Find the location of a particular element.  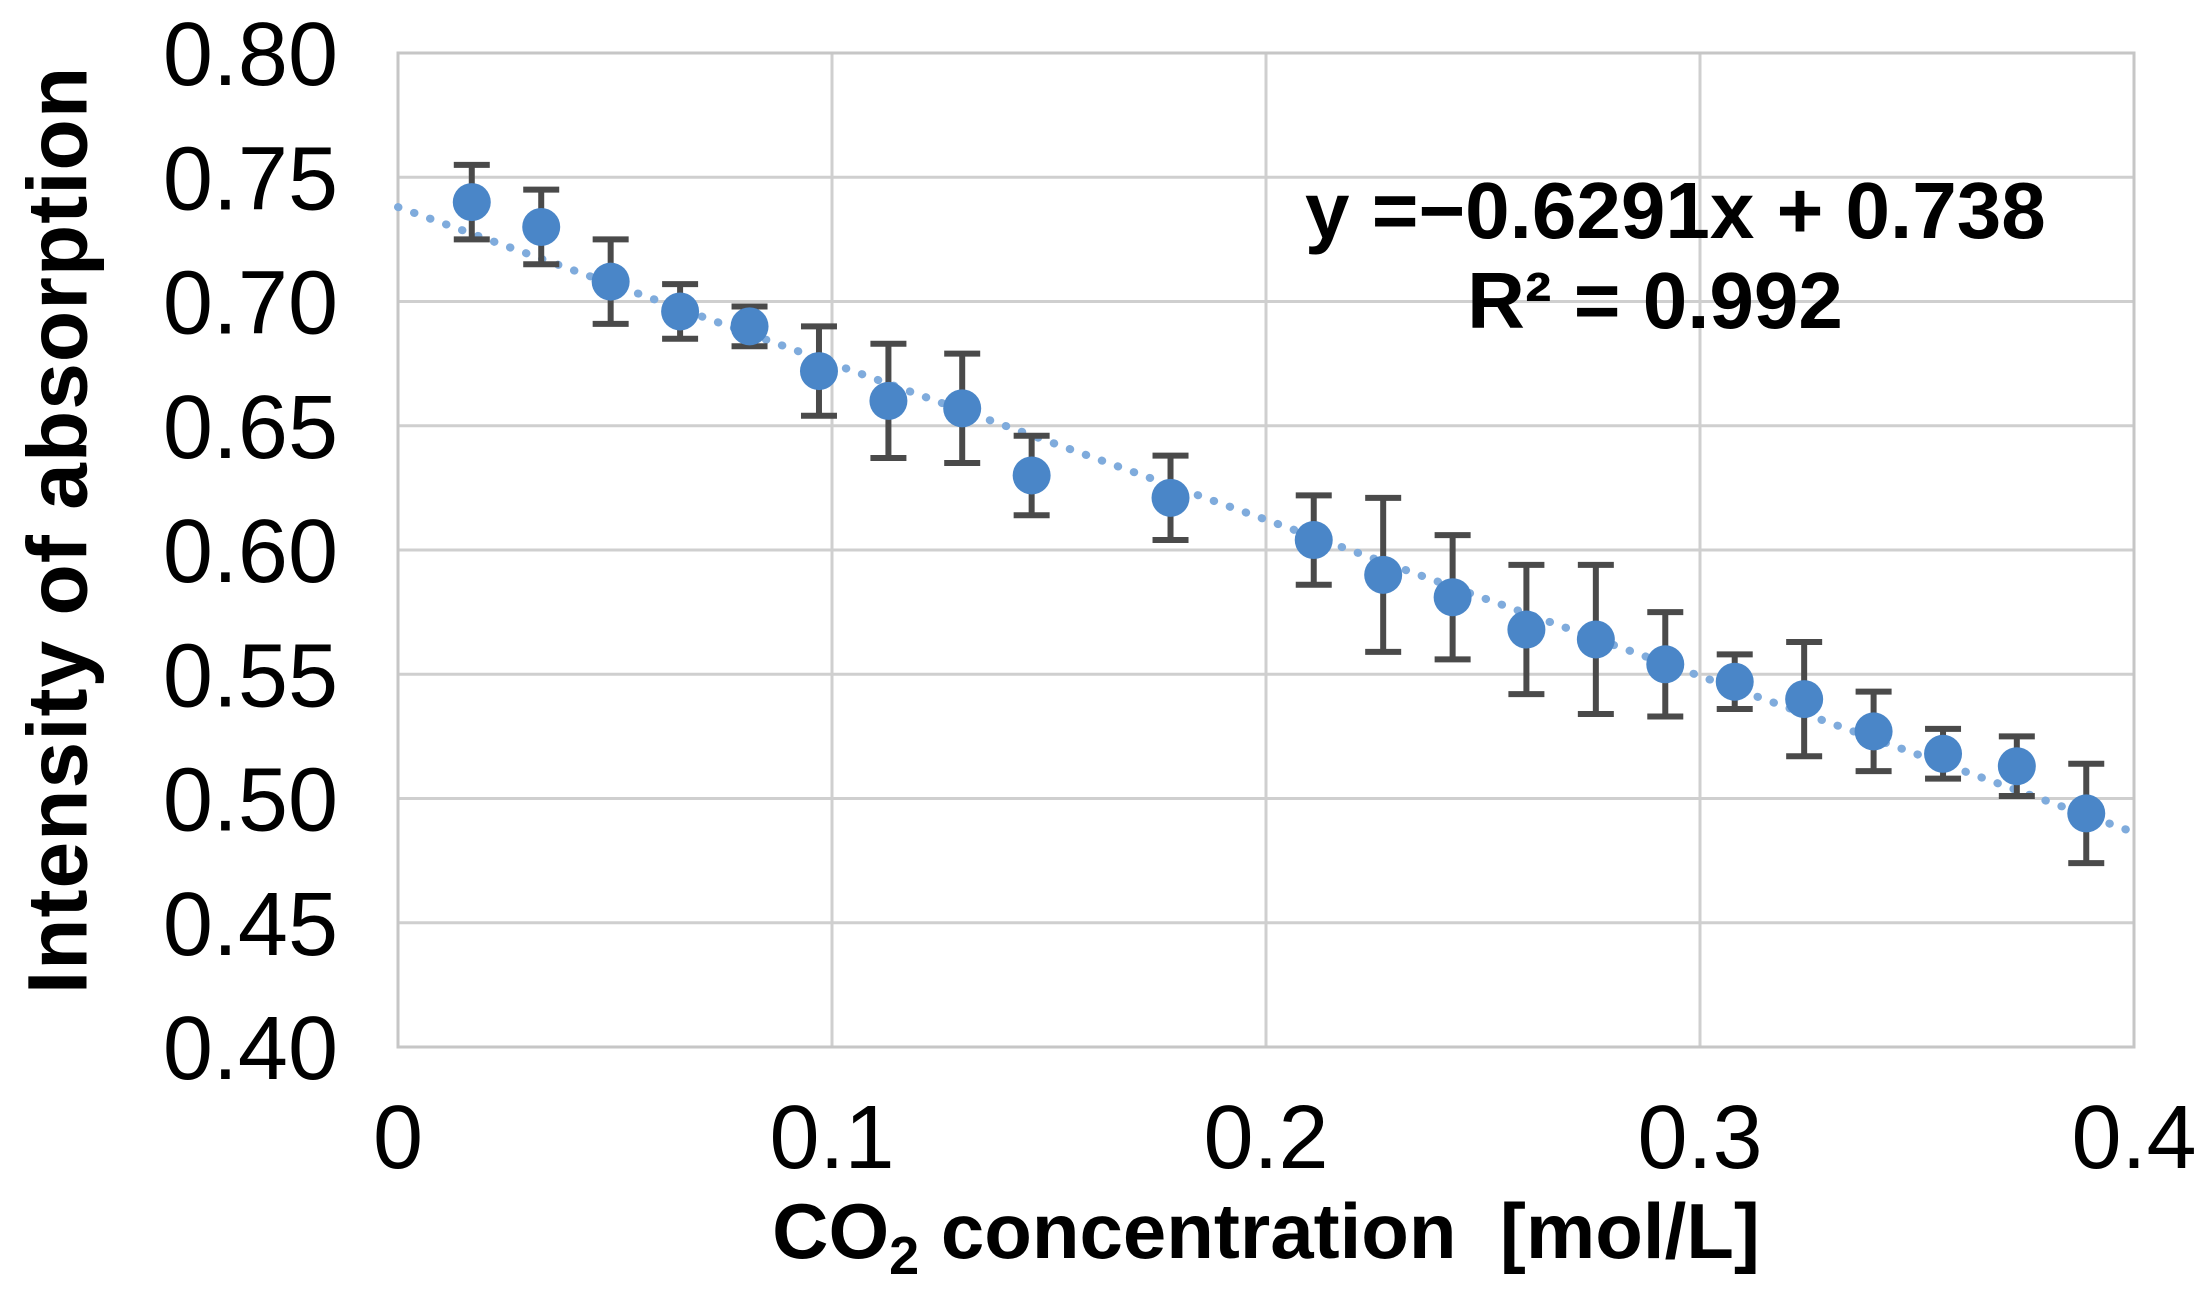

x-tick-label: 0.1 is located at coordinates (831, 1138).